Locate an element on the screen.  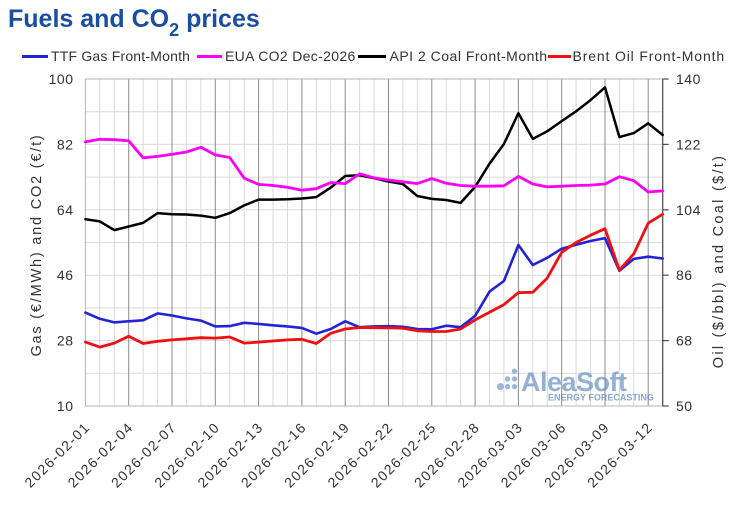
svg-text: 100 is located at coordinates (61, 79).